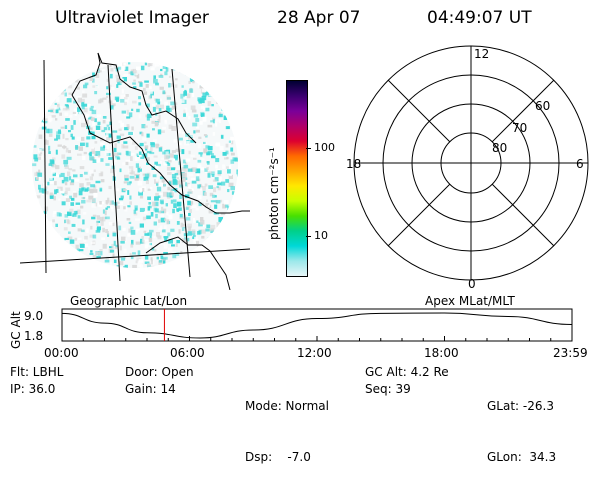 The height and width of the screenshot is (483, 600). I want to click on dsp-value: Dsp: -7.0, so click(278, 457).